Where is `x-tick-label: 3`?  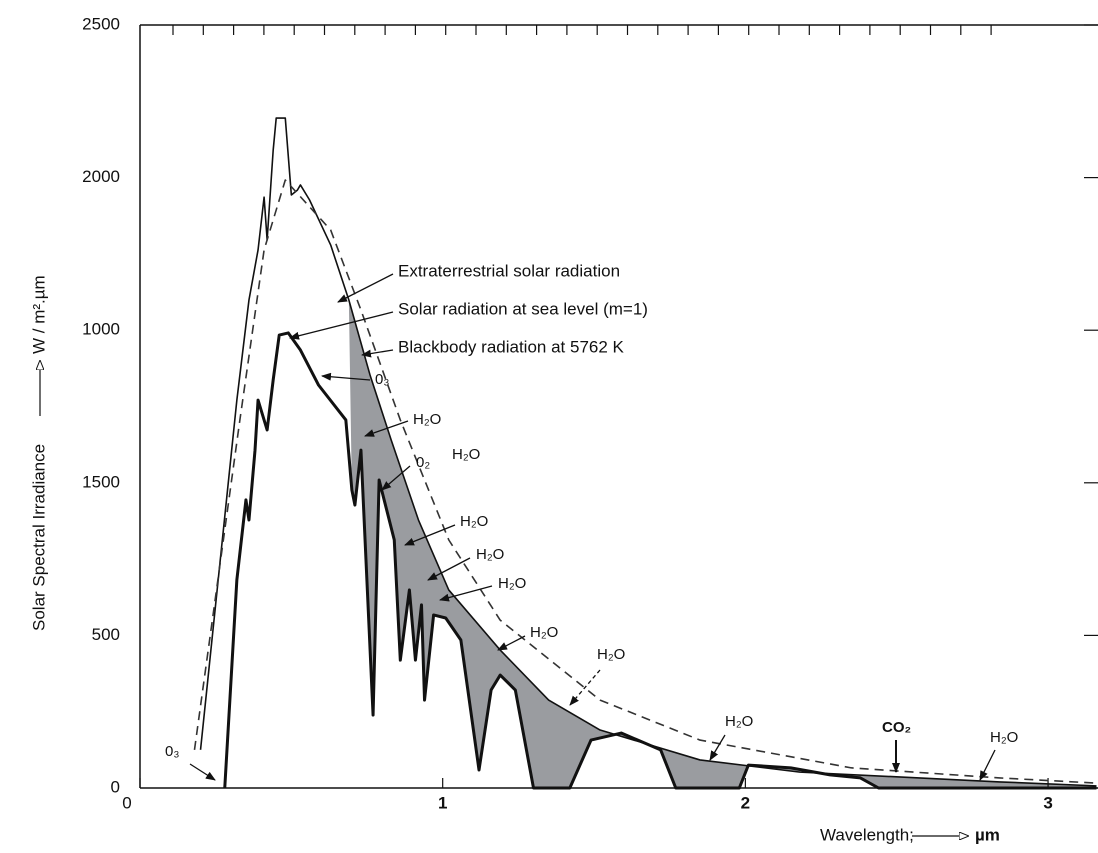
x-tick-label: 3 is located at coordinates (1047, 802).